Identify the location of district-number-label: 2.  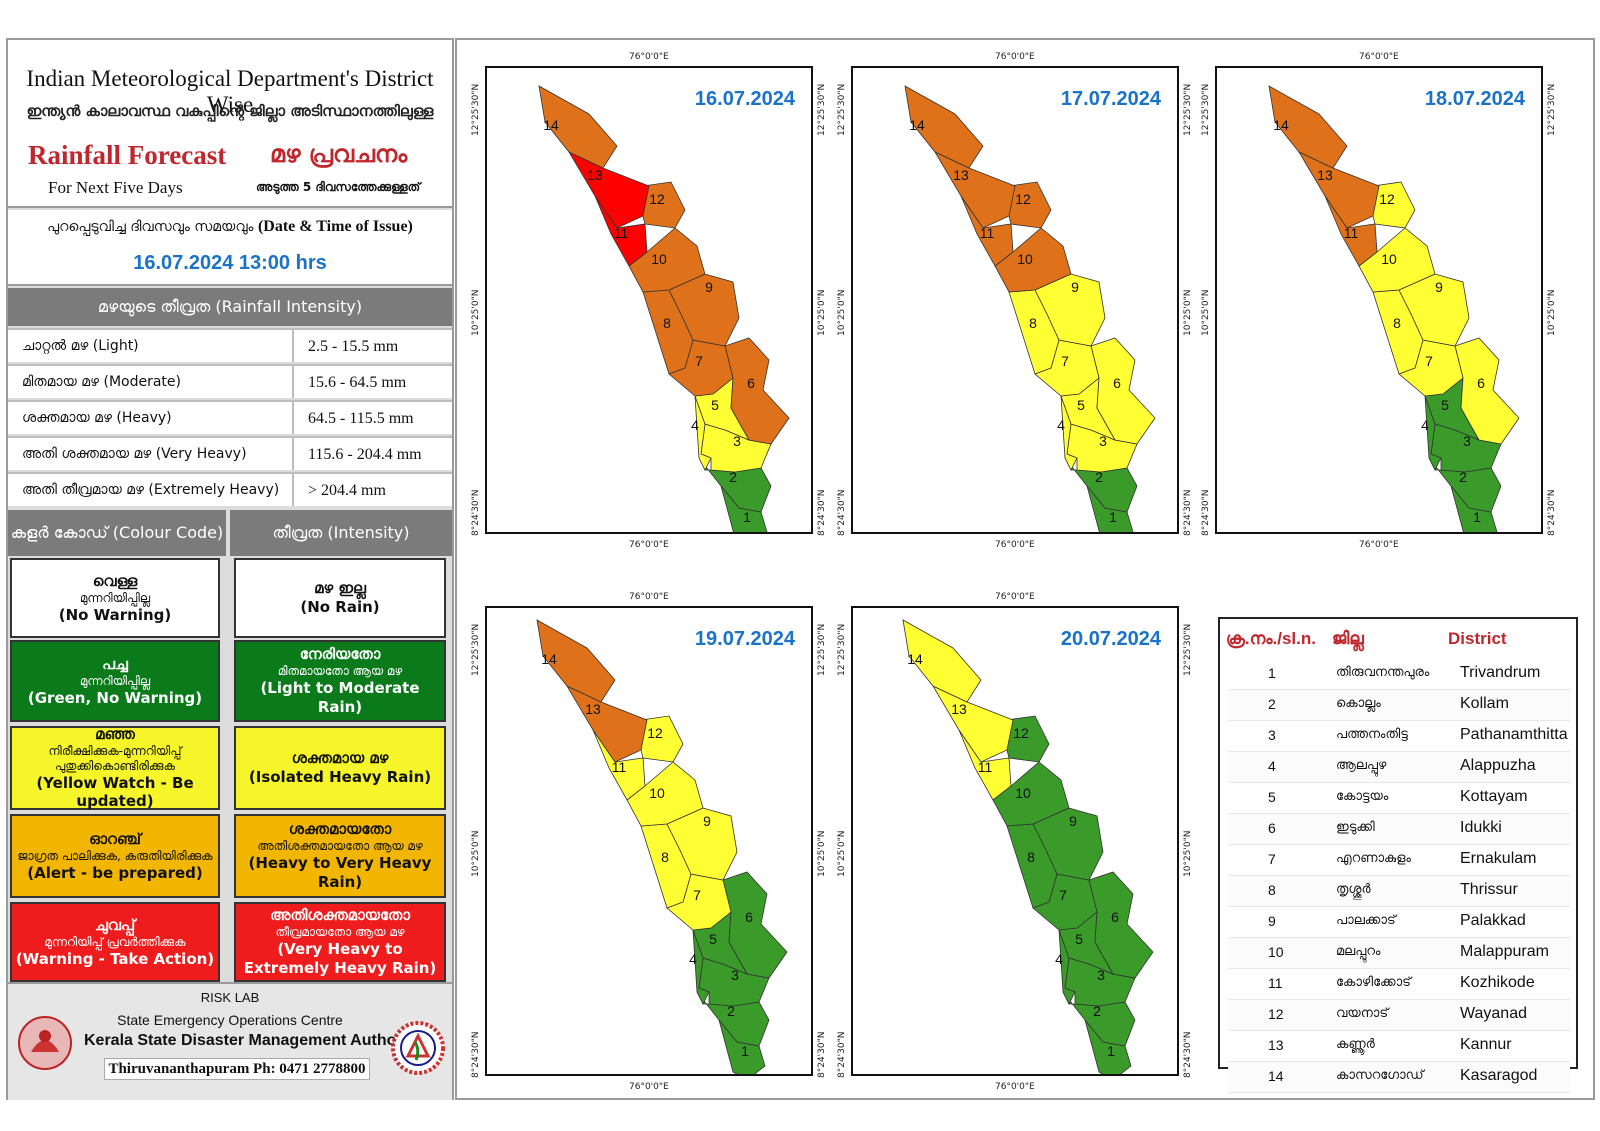
(1097, 1011).